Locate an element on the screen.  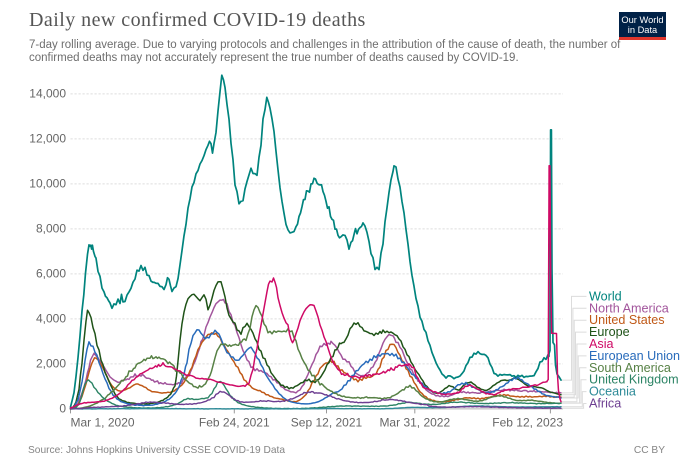
svg-text: Africa is located at coordinates (605, 404).